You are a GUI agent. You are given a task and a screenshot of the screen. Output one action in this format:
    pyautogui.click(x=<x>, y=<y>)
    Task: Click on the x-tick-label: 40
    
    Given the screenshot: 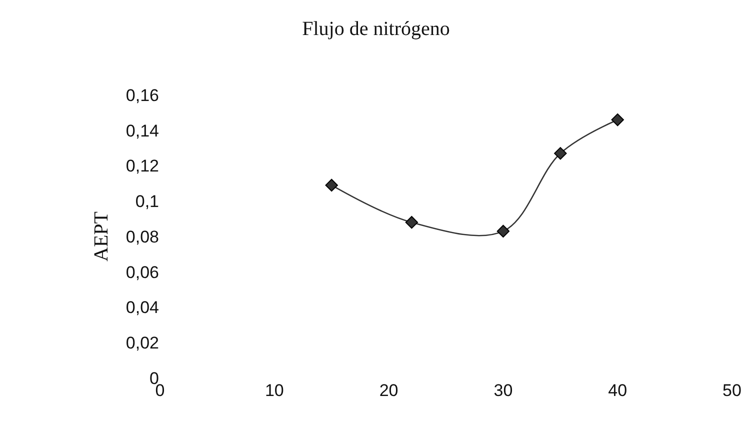 What is the action you would take?
    pyautogui.click(x=618, y=390)
    